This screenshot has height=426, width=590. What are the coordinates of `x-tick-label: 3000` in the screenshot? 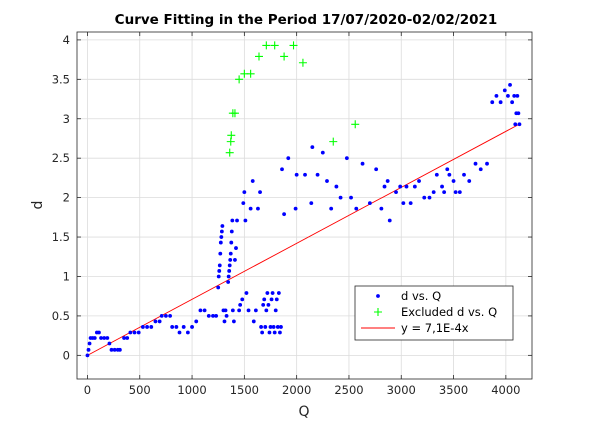 It's located at (401, 390).